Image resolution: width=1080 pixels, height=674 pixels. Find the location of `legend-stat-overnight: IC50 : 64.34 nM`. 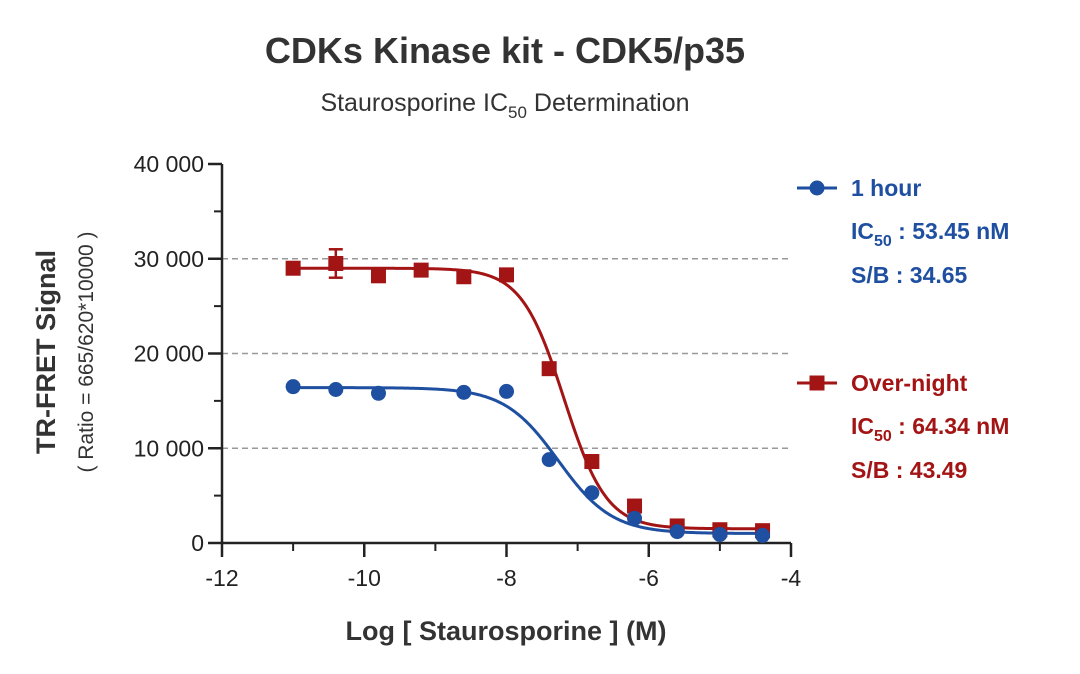

legend-stat-overnight: IC50 : 64.34 nM is located at coordinates (930, 429).